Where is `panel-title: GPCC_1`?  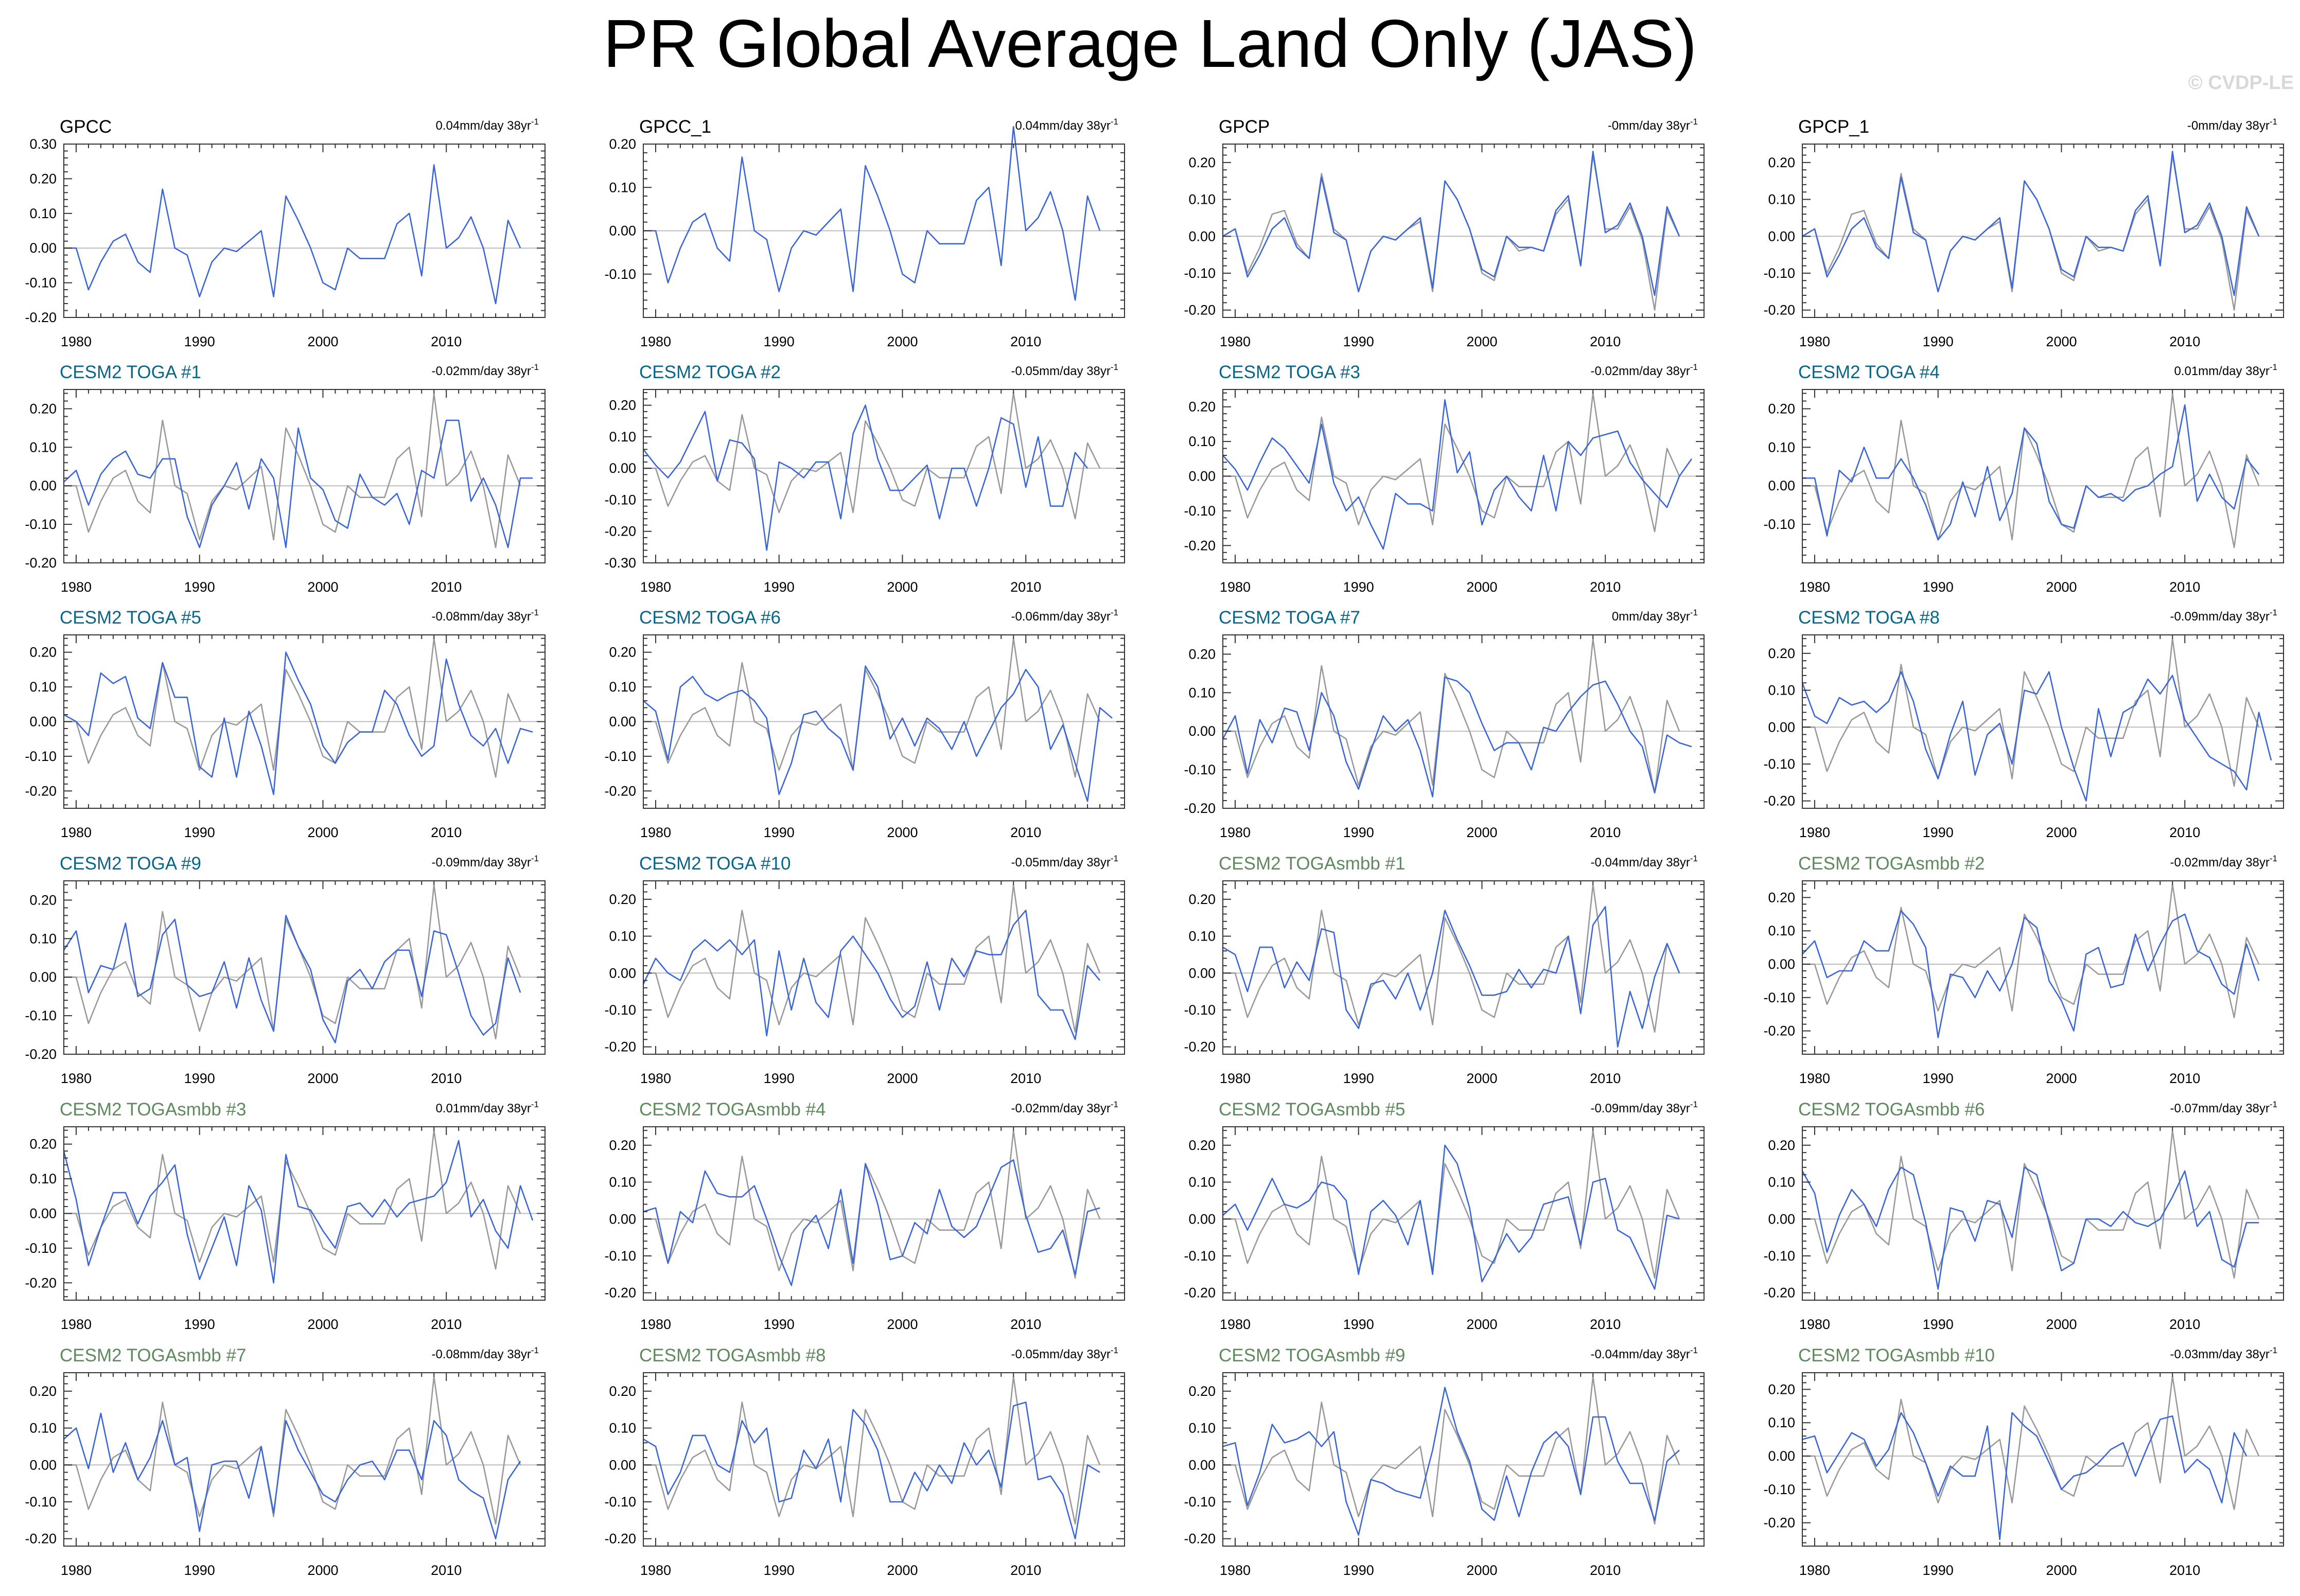
panel-title: GPCC_1 is located at coordinates (675, 127).